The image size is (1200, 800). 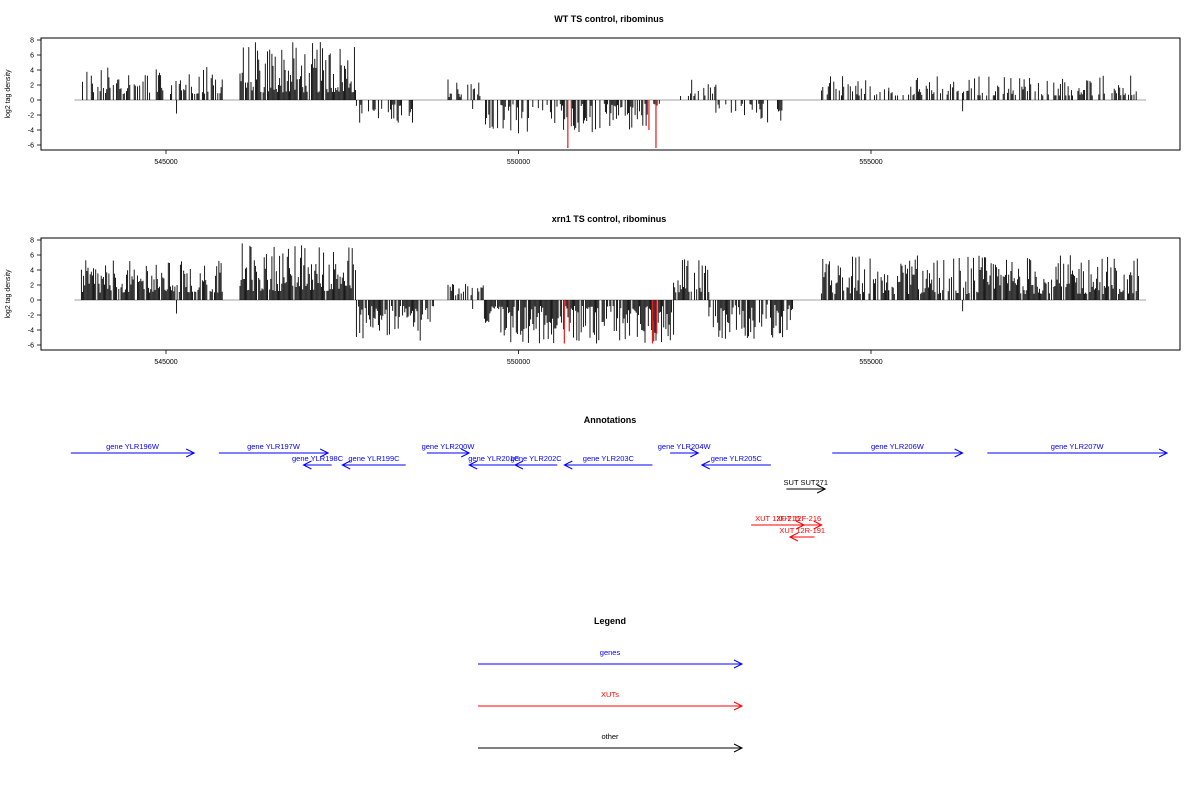 I want to click on feature-label: XUT 12R-191, so click(x=802, y=530).